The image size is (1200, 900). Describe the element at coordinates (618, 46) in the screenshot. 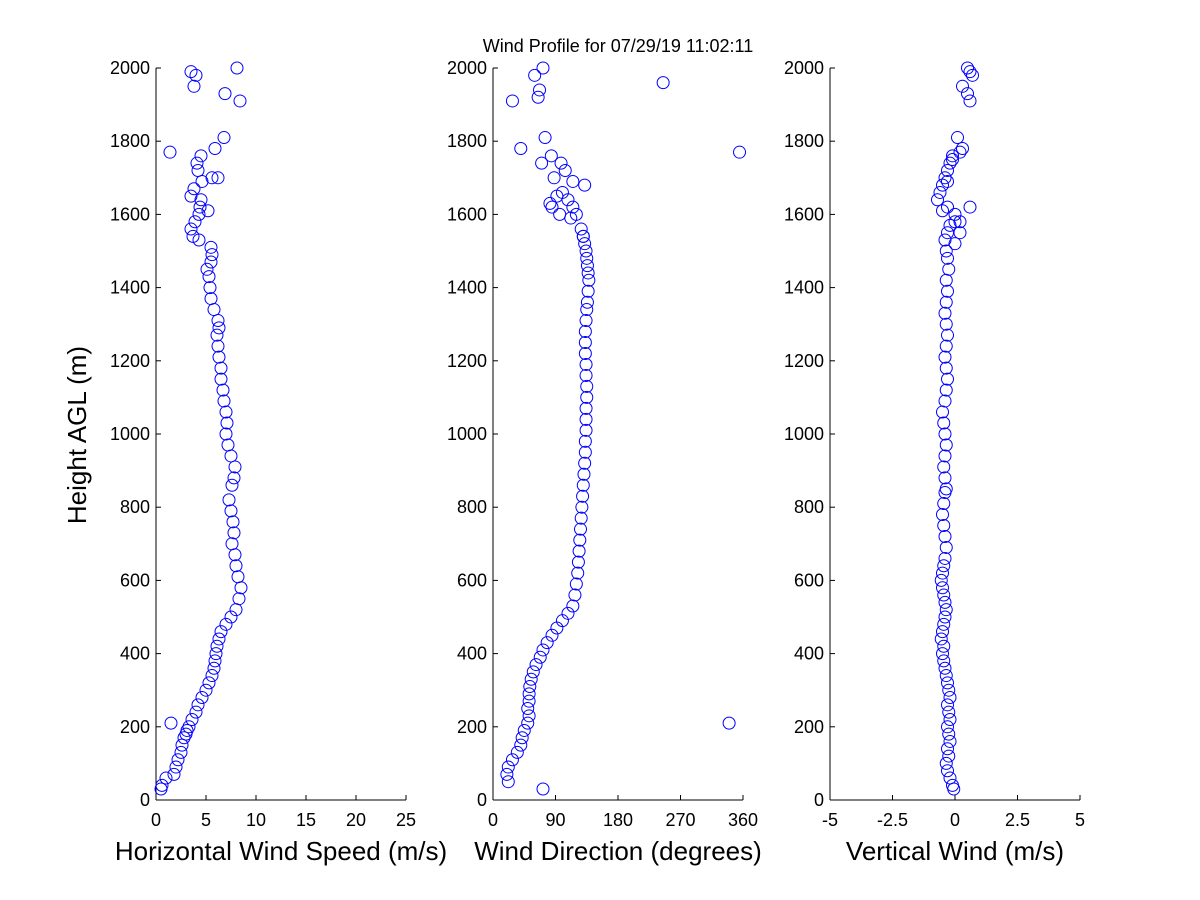

I see `figure-title: Wind Profile for 07/29/19 11:02:11` at that location.